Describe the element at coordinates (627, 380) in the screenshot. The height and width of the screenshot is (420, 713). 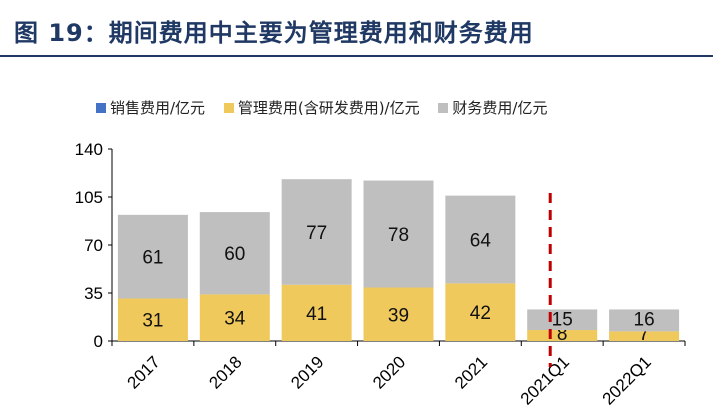
I see `x-tick-label: 2022Q1` at that location.